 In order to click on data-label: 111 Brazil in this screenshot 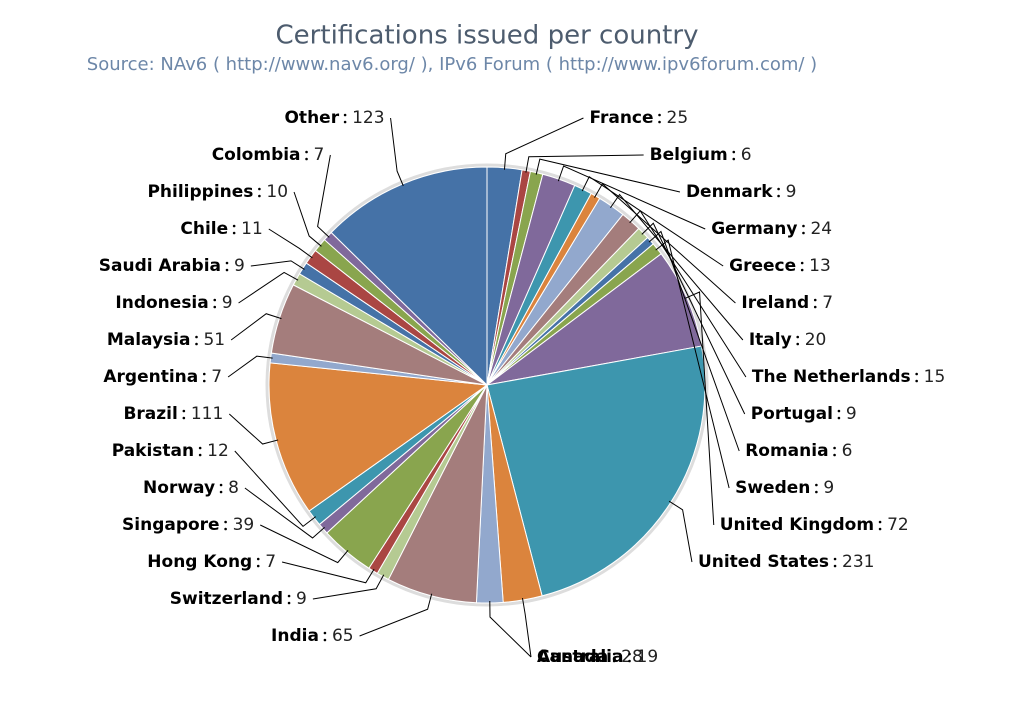, I will do `click(173, 414)`.